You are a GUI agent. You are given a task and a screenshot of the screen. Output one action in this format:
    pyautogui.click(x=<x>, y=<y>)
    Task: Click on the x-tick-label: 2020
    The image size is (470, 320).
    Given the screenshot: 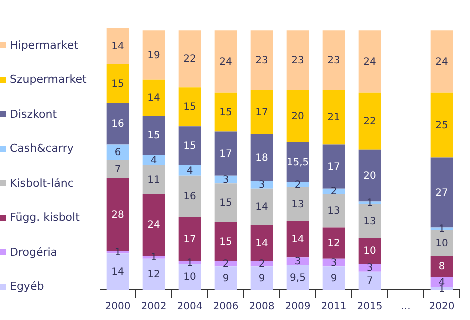 What is the action you would take?
    pyautogui.click(x=442, y=307)
    